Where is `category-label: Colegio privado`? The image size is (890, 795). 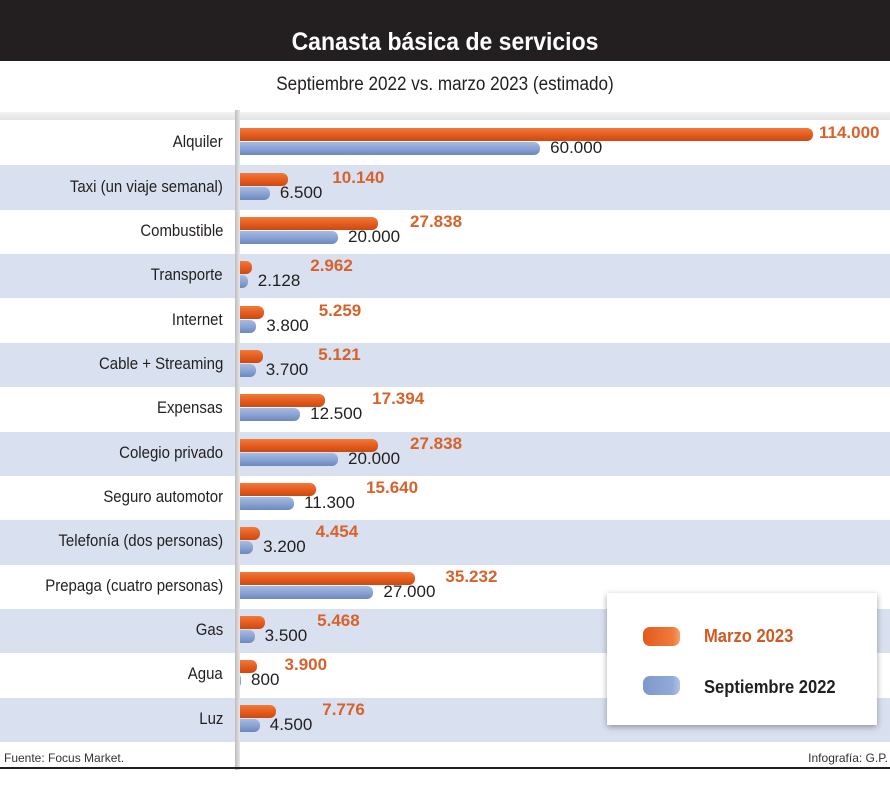 category-label: Colegio privado is located at coordinates (171, 452).